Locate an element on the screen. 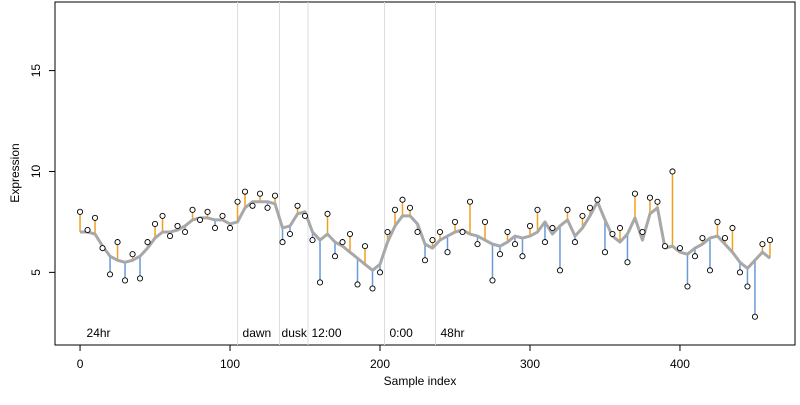 This screenshot has width=800, height=405. x-tick-label: 0 is located at coordinates (80, 364).